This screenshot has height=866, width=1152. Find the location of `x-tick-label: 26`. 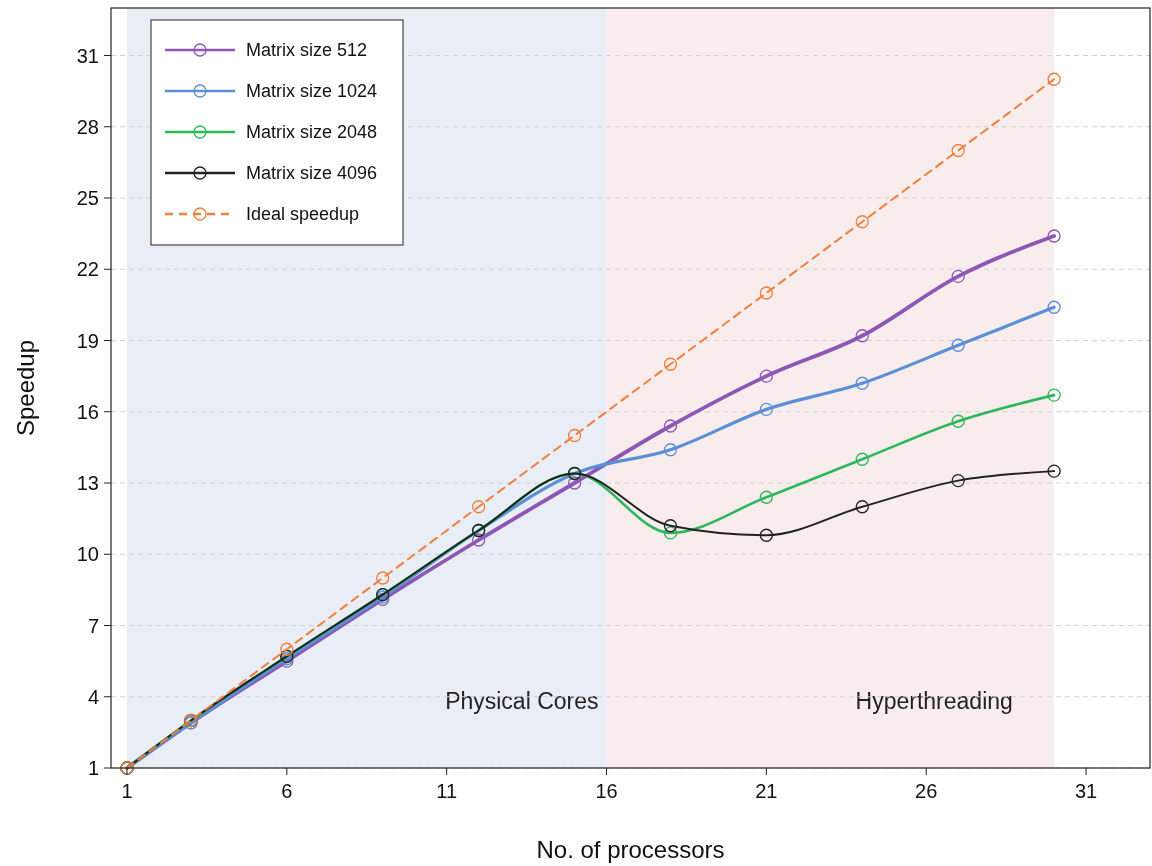

x-tick-label: 26 is located at coordinates (926, 791).